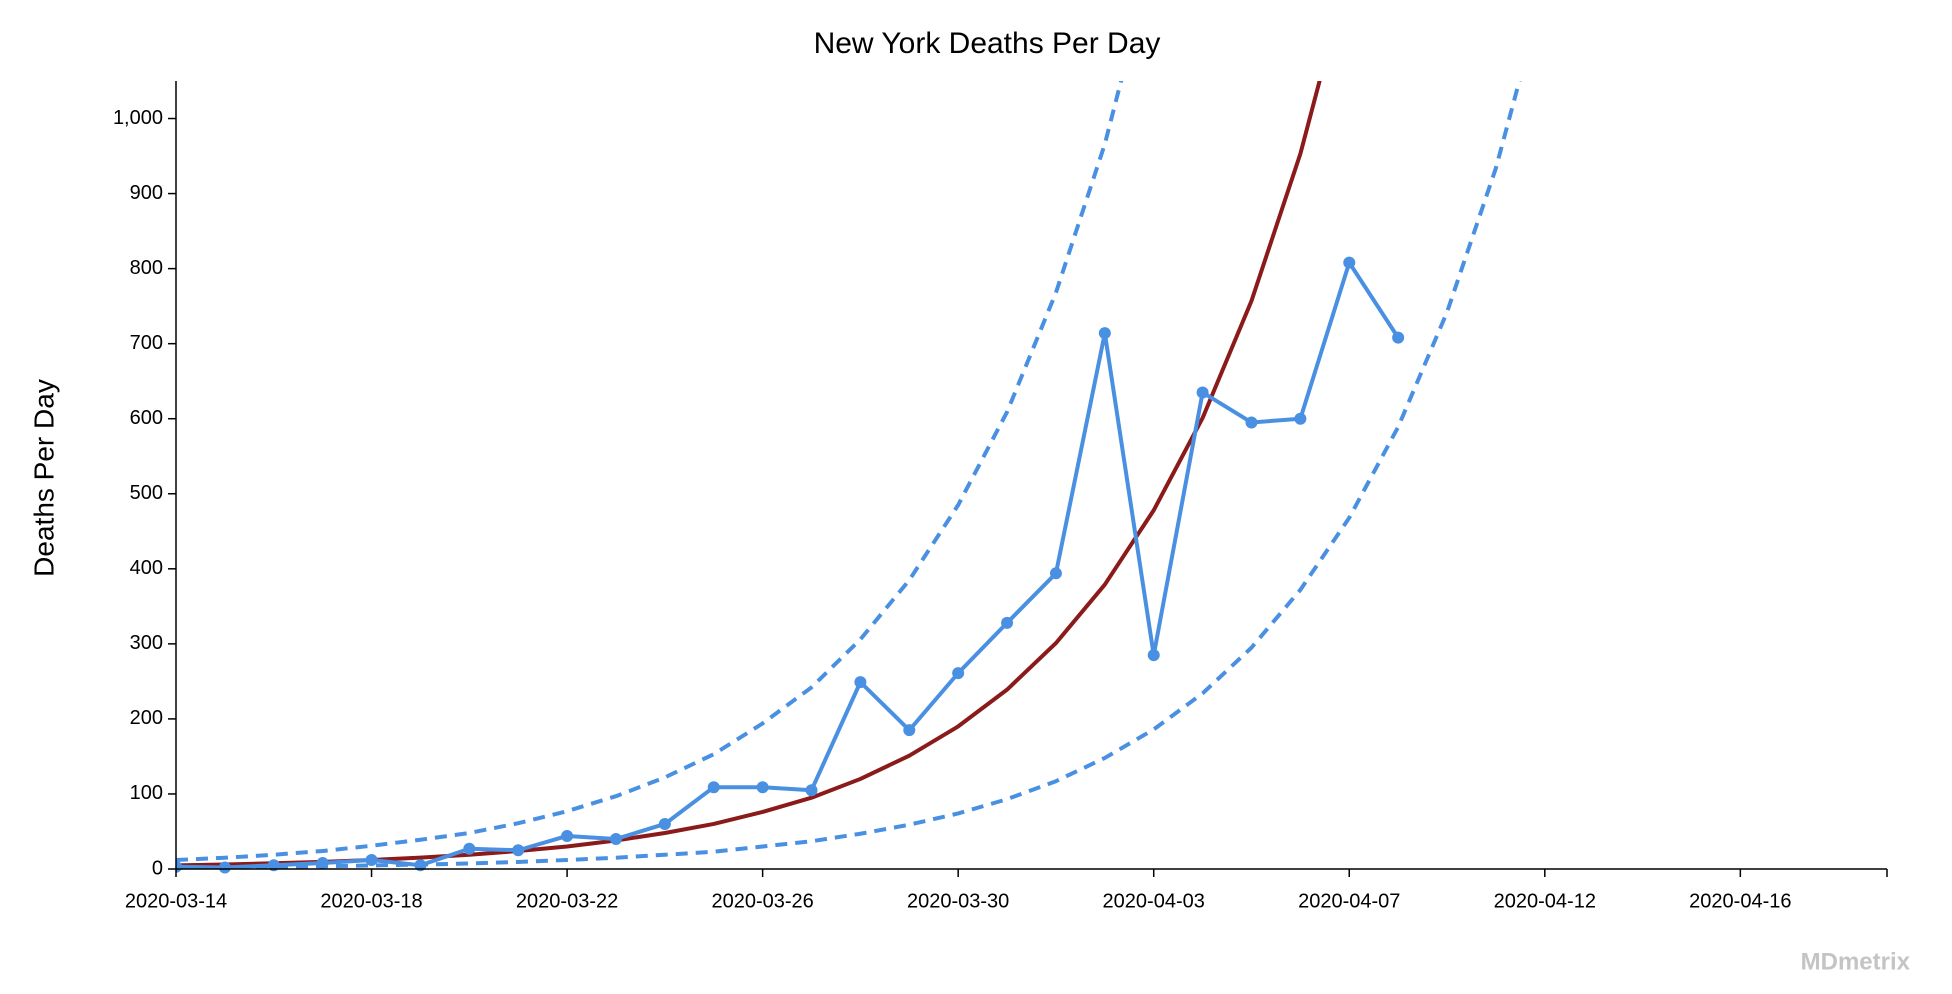 Image resolution: width=1952 pixels, height=994 pixels. What do you see at coordinates (146, 493) in the screenshot?
I see `y-tick-label: 500` at bounding box center [146, 493].